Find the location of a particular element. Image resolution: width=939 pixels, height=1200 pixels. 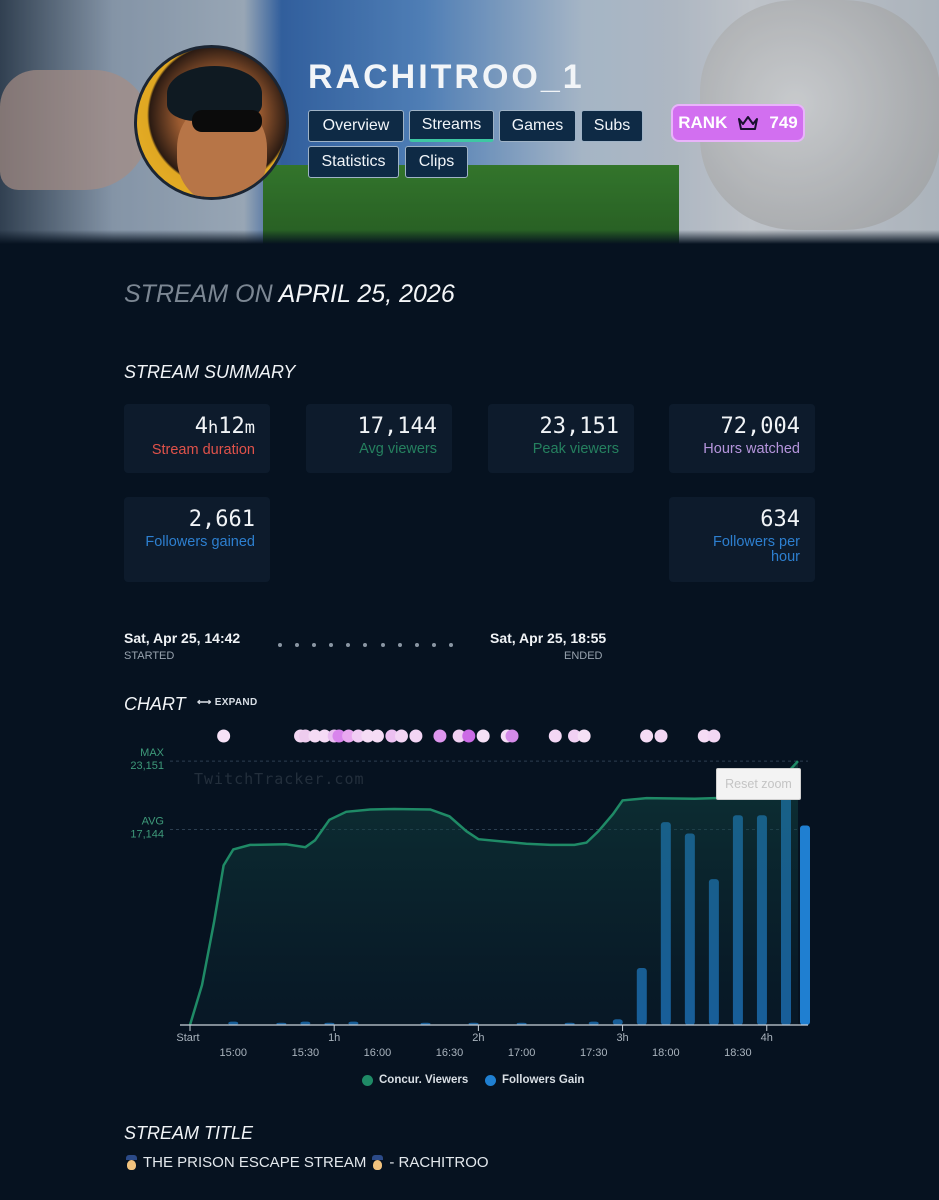

banner-fade is located at coordinates (469, 237).